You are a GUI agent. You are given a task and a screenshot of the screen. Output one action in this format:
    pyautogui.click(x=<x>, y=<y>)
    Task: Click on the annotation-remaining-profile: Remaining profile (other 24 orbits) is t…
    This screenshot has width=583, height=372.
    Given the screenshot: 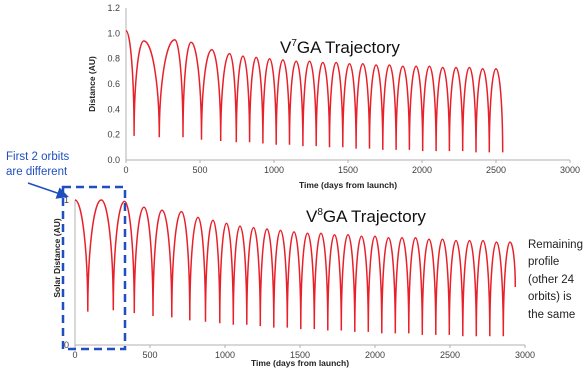 What is the action you would take?
    pyautogui.click(x=555, y=280)
    